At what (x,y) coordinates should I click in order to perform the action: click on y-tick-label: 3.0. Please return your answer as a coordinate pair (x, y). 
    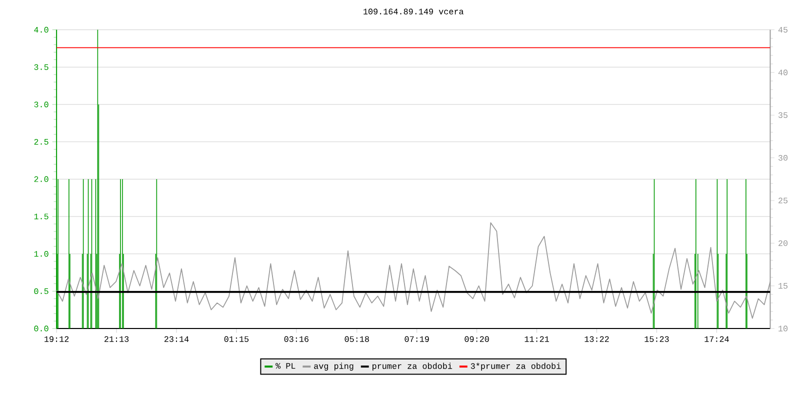
    Looking at the image, I should click on (41, 105).